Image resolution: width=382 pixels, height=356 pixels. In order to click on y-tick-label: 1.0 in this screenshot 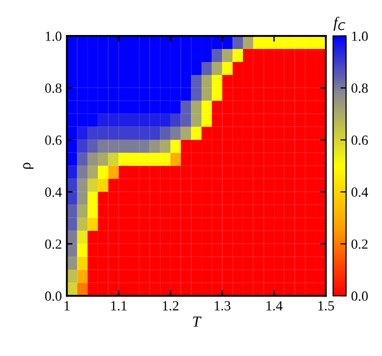, I will do `click(54, 36)`.